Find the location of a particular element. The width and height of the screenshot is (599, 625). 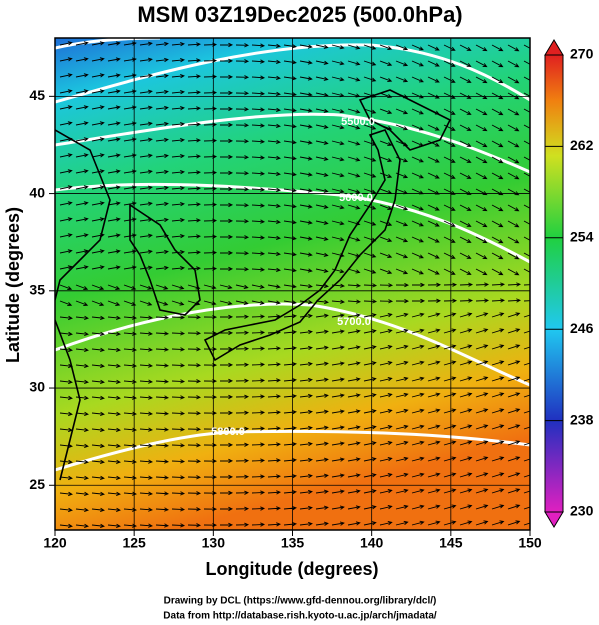

colorbar is located at coordinates (554, 283).